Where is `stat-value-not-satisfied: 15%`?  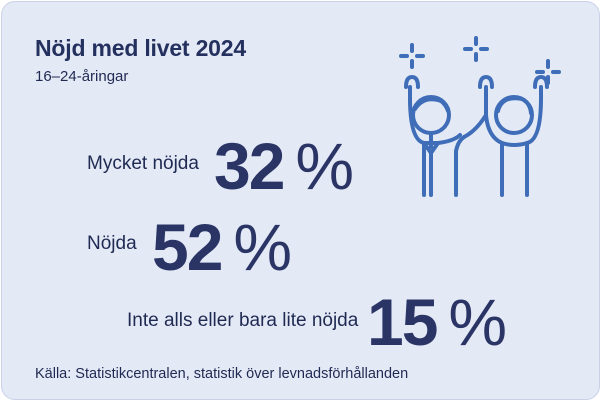 stat-value-not-satisfied: 15% is located at coordinates (437, 322).